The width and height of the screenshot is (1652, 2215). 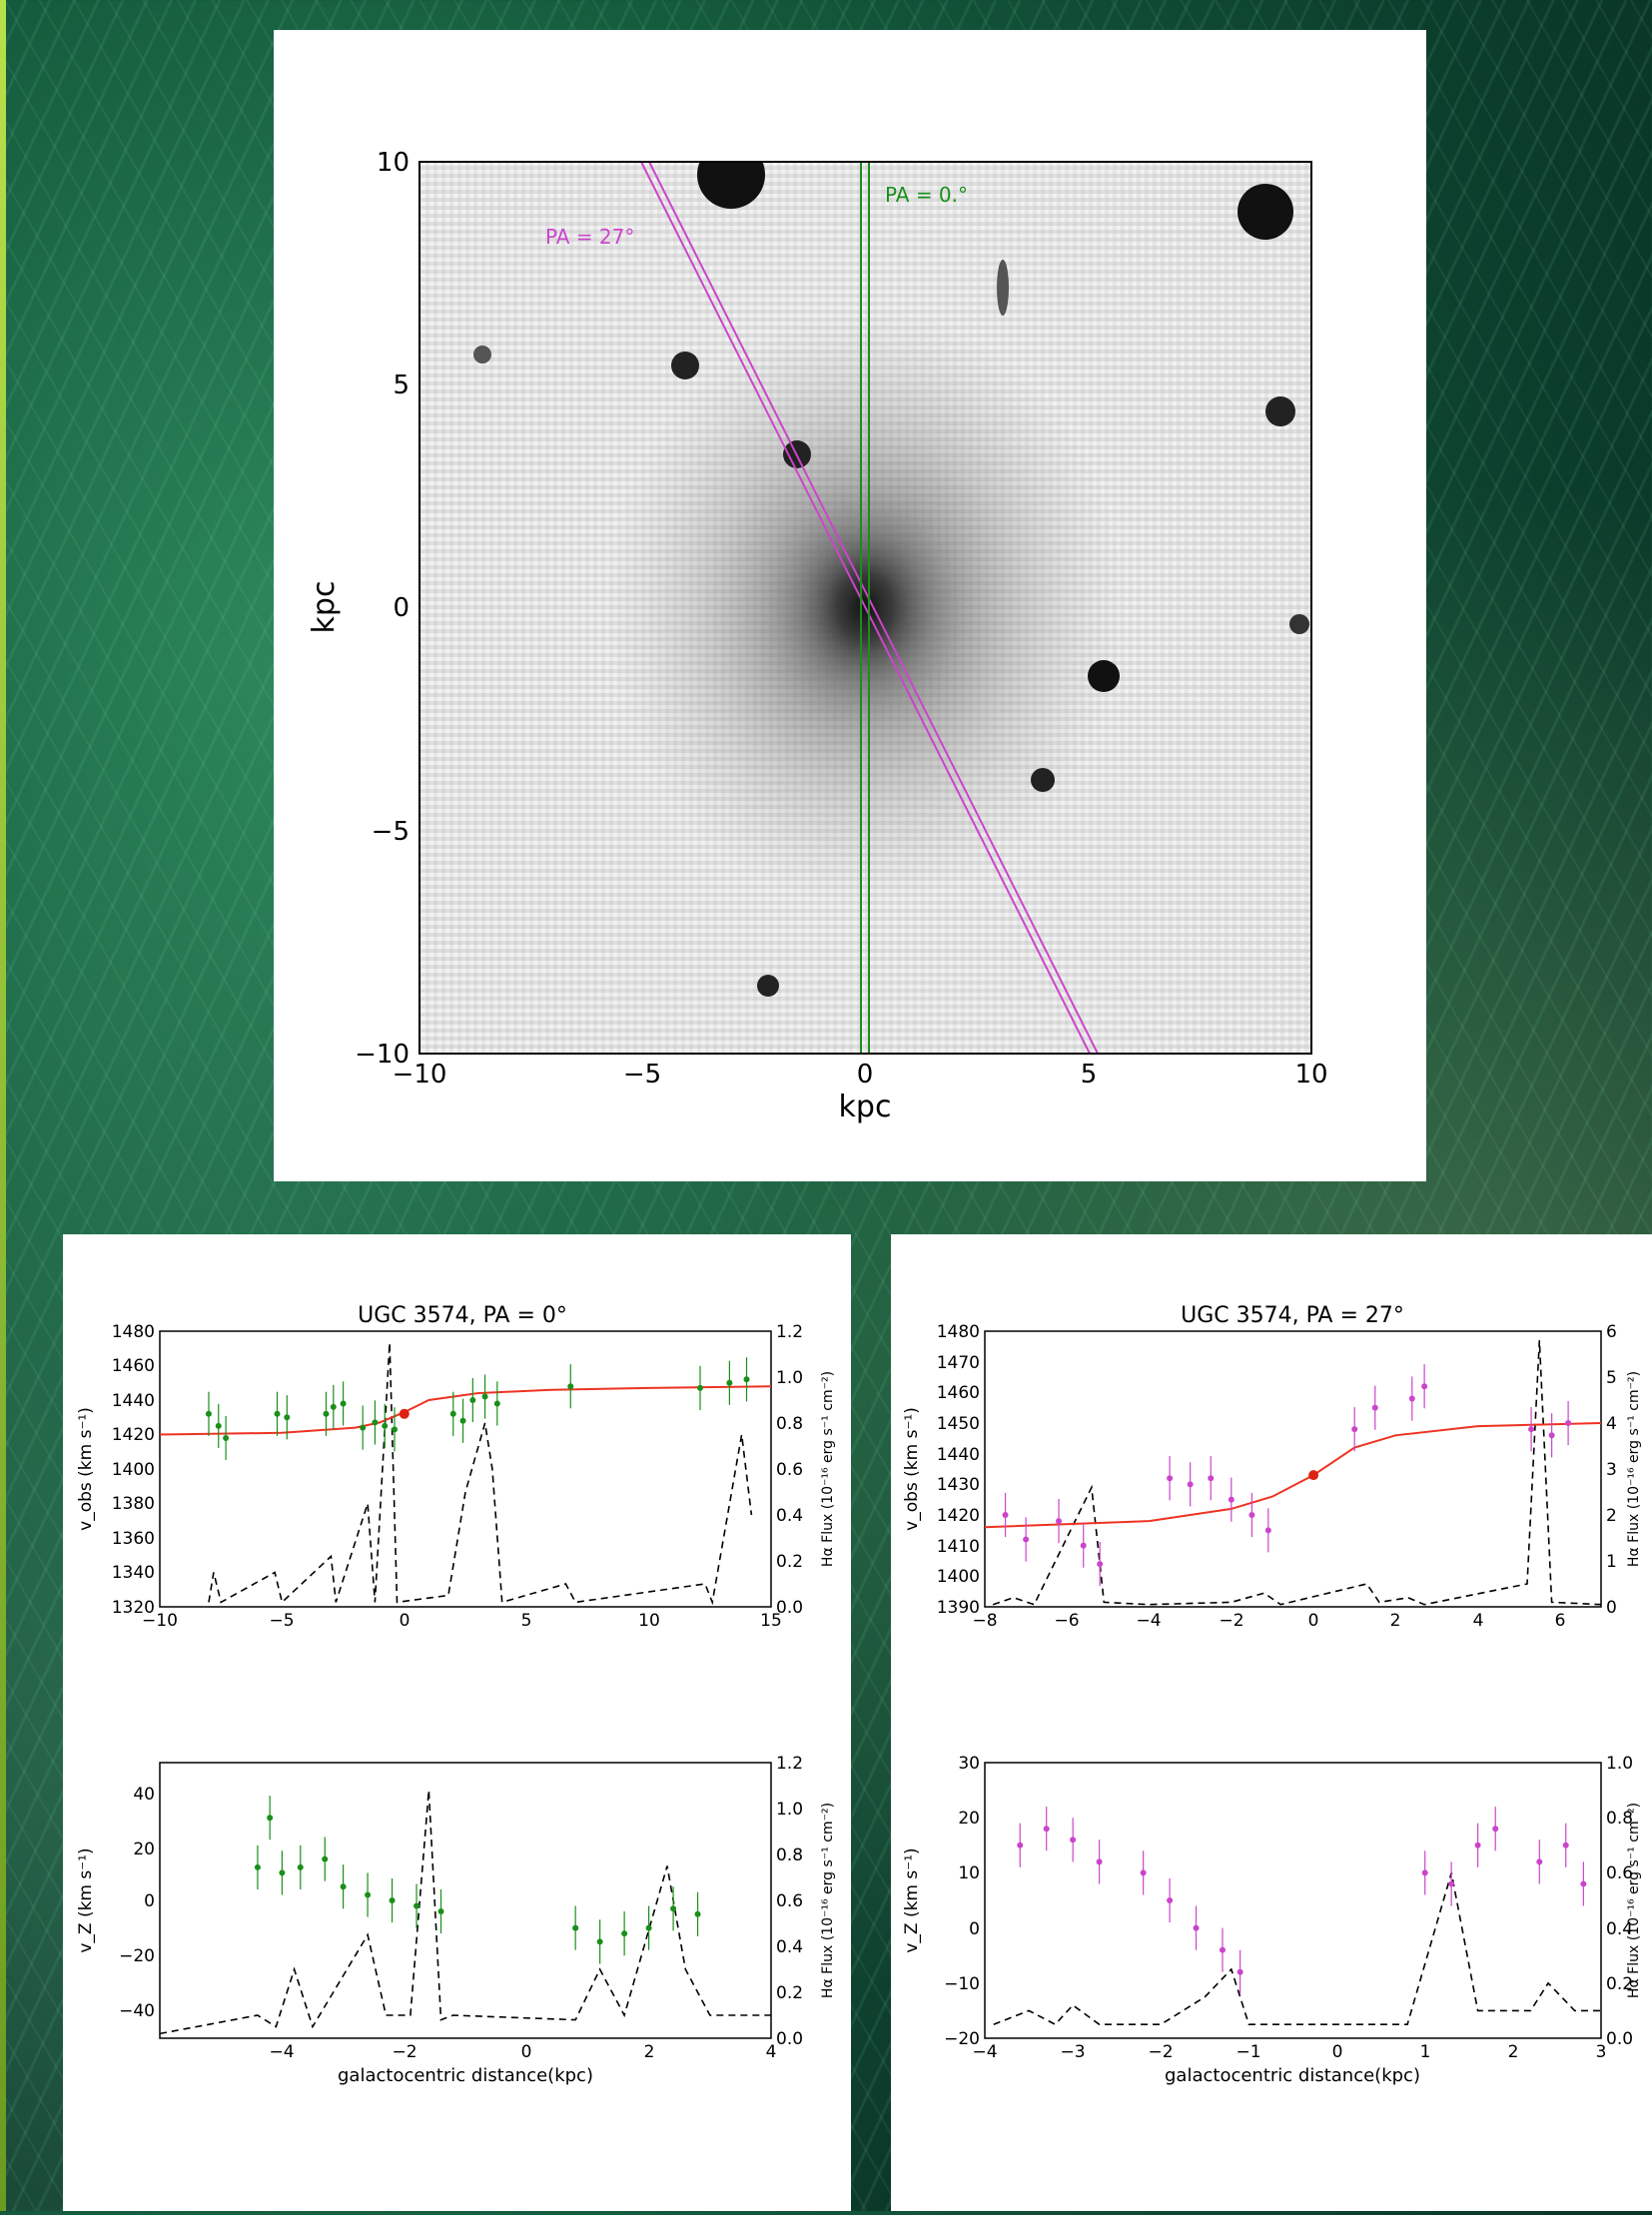 What do you see at coordinates (789, 1947) in the screenshot?
I see `y2-tick-label: 0.4` at bounding box center [789, 1947].